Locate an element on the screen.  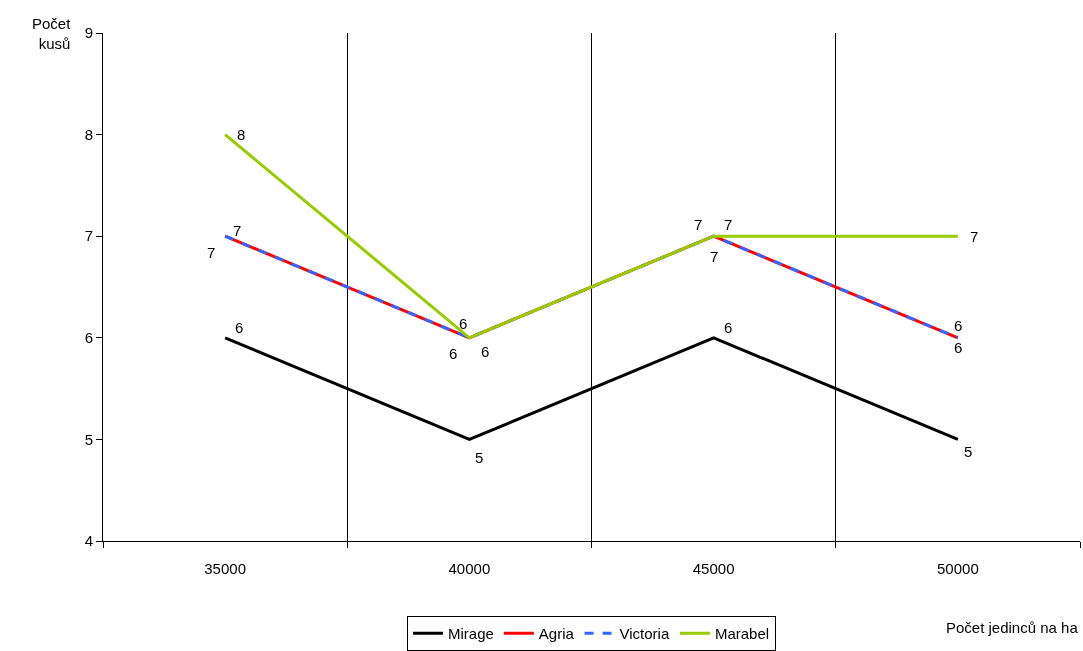
legend-label: Mirage is located at coordinates (471, 634).